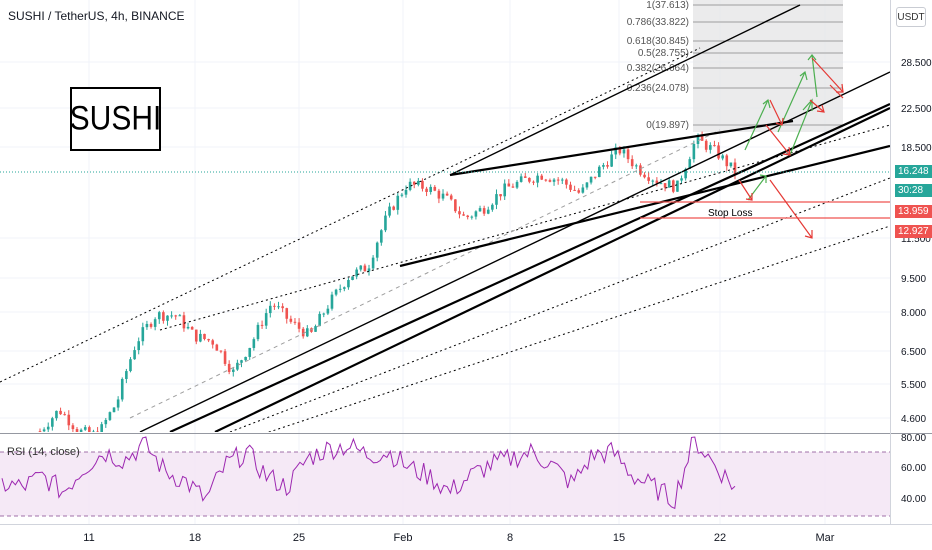  Describe the element at coordinates (916, 63) in the screenshot. I see `price-tick-label: 28.500` at that location.